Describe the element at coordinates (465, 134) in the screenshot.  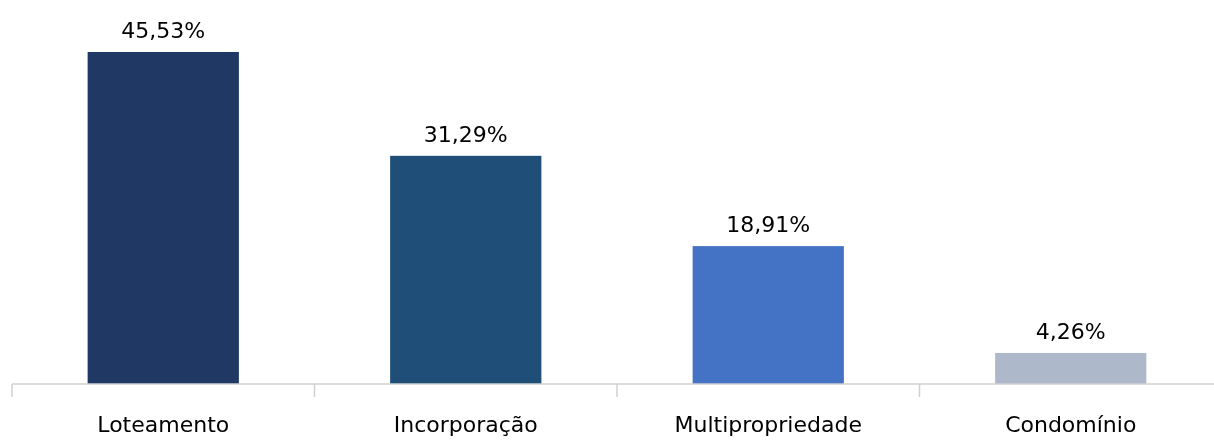
I see `data-label: 31,29%` at that location.